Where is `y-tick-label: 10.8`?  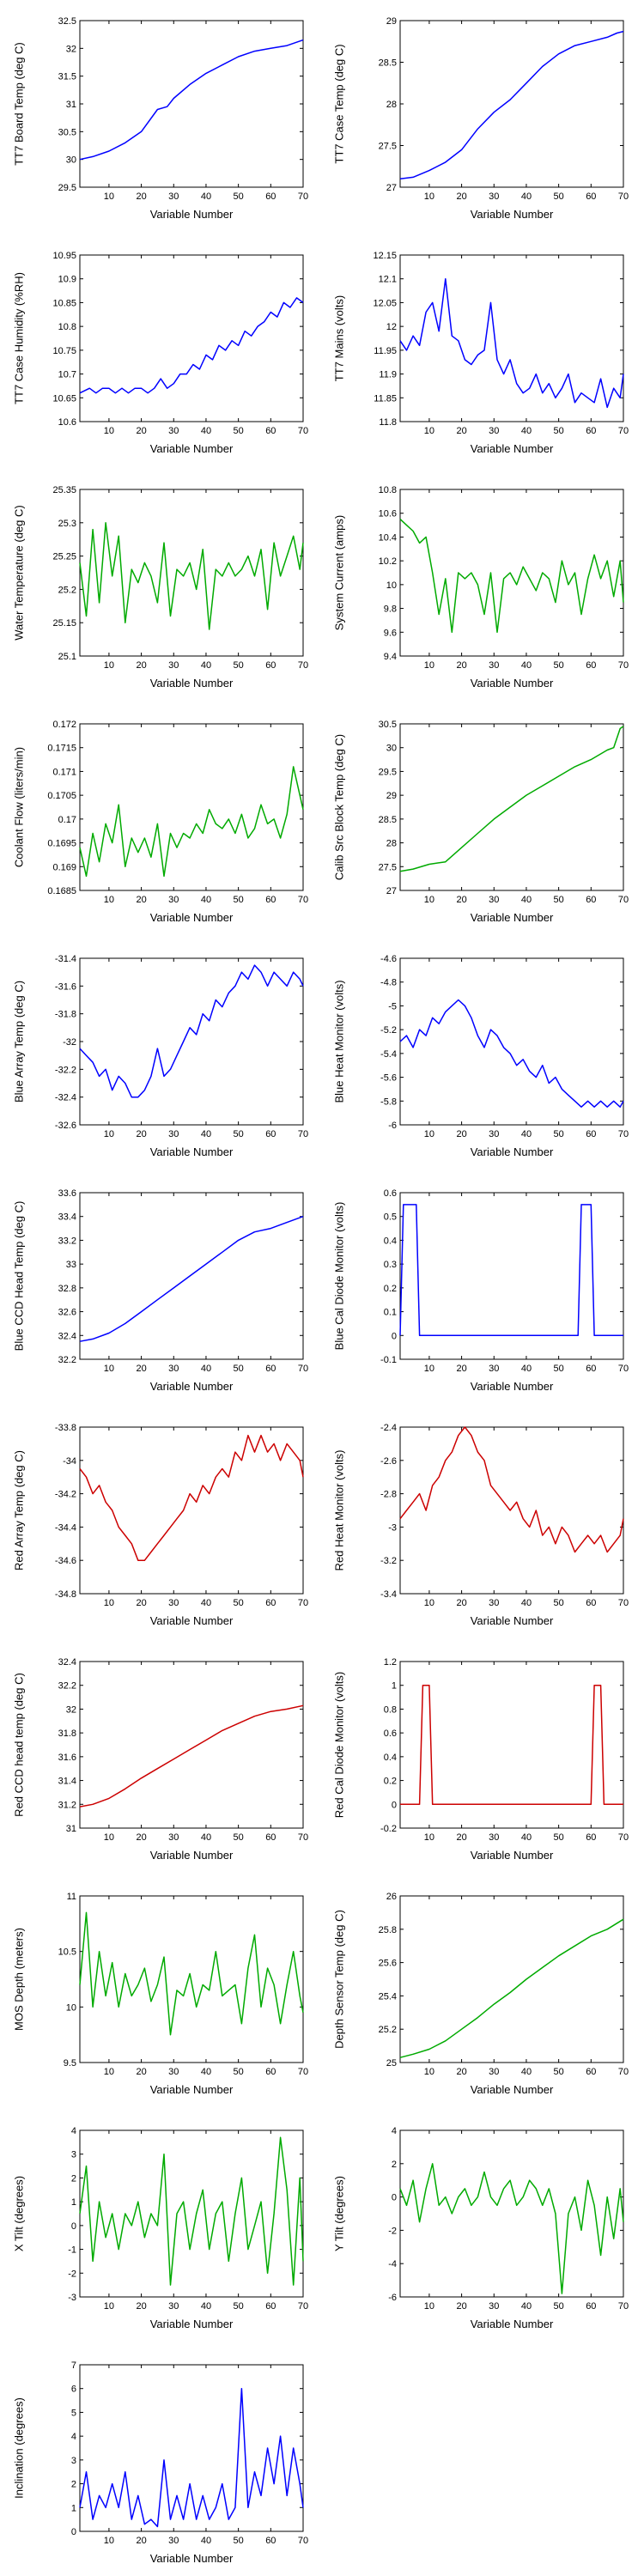 y-tick-label: 10.8 is located at coordinates (388, 490).